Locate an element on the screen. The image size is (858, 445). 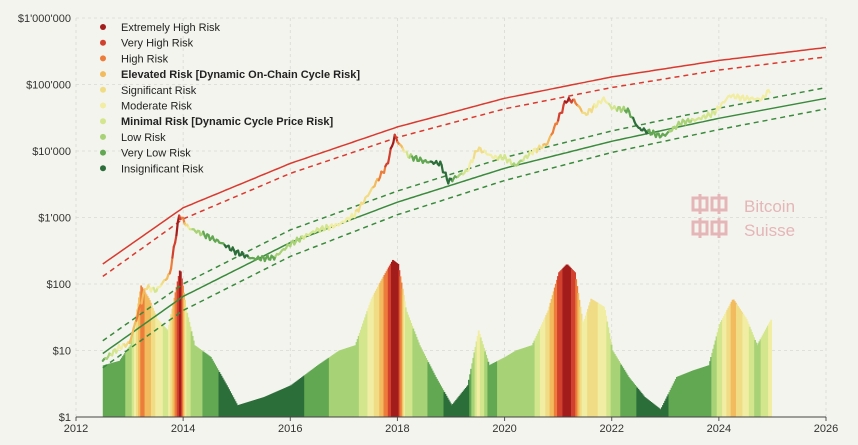
bitcoin-suisse-logo-icon is located at coordinates (709, 216).